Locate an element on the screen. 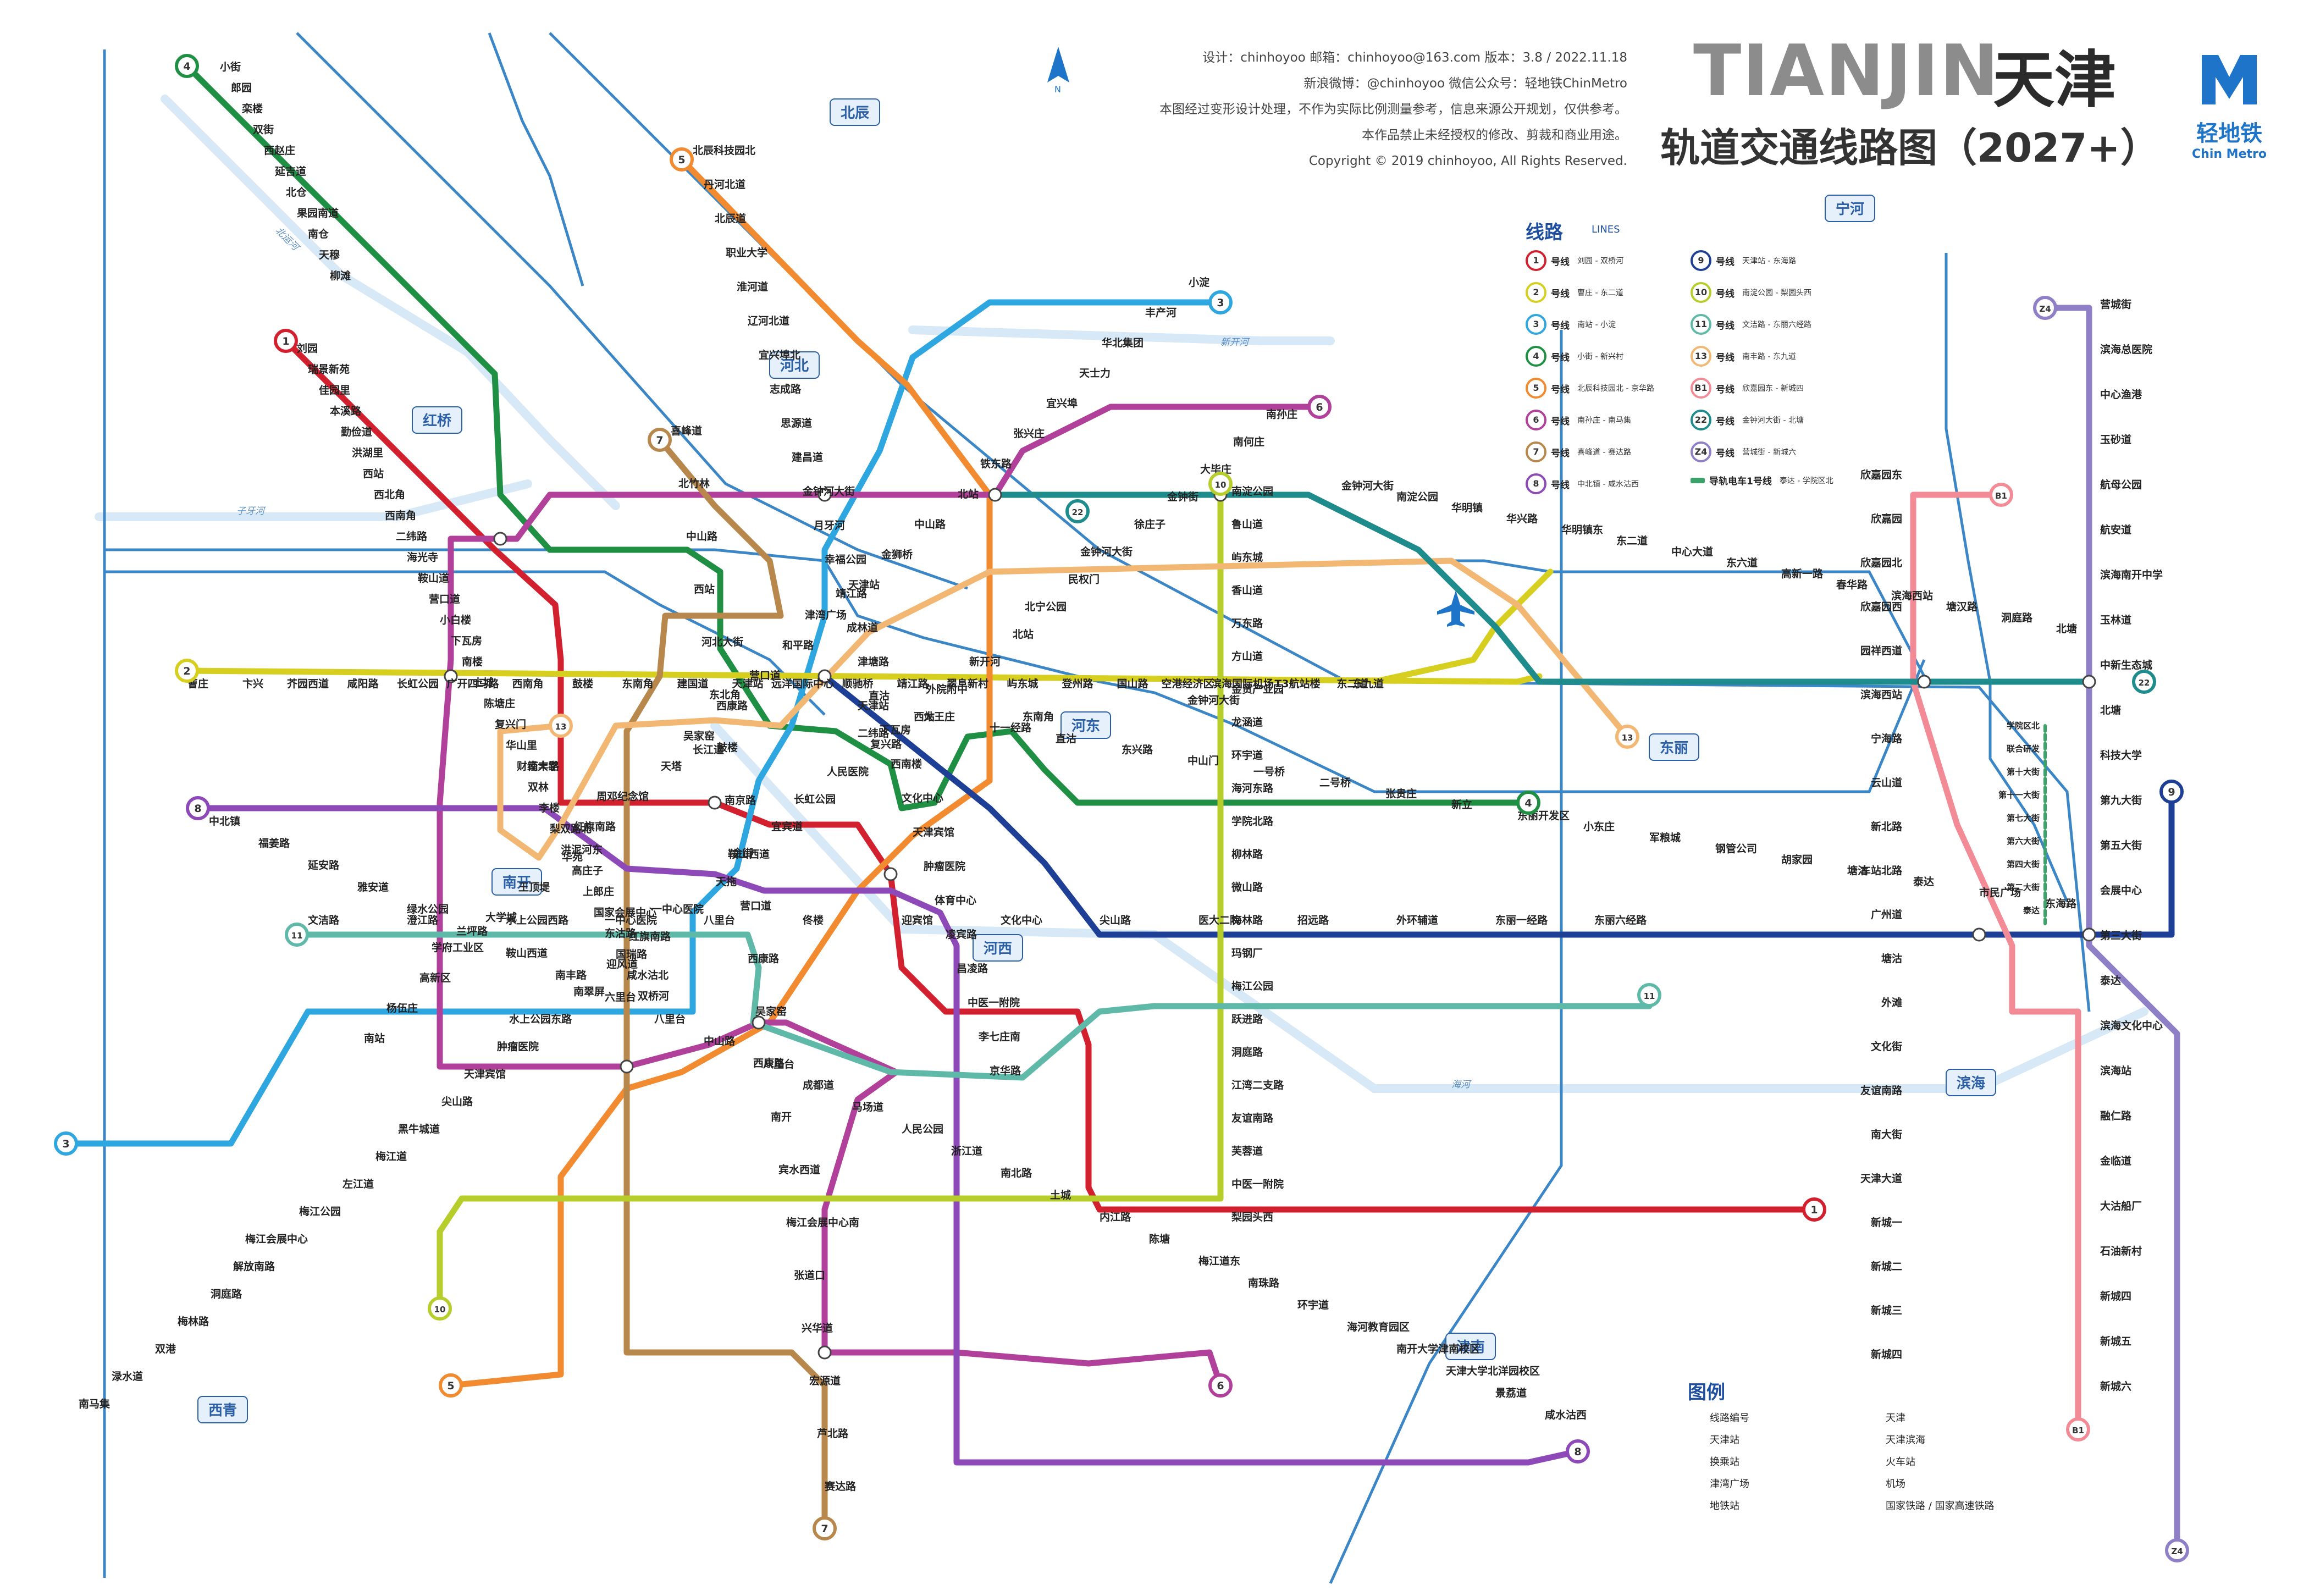  station-label: 车站北路 is located at coordinates (1881, 871).